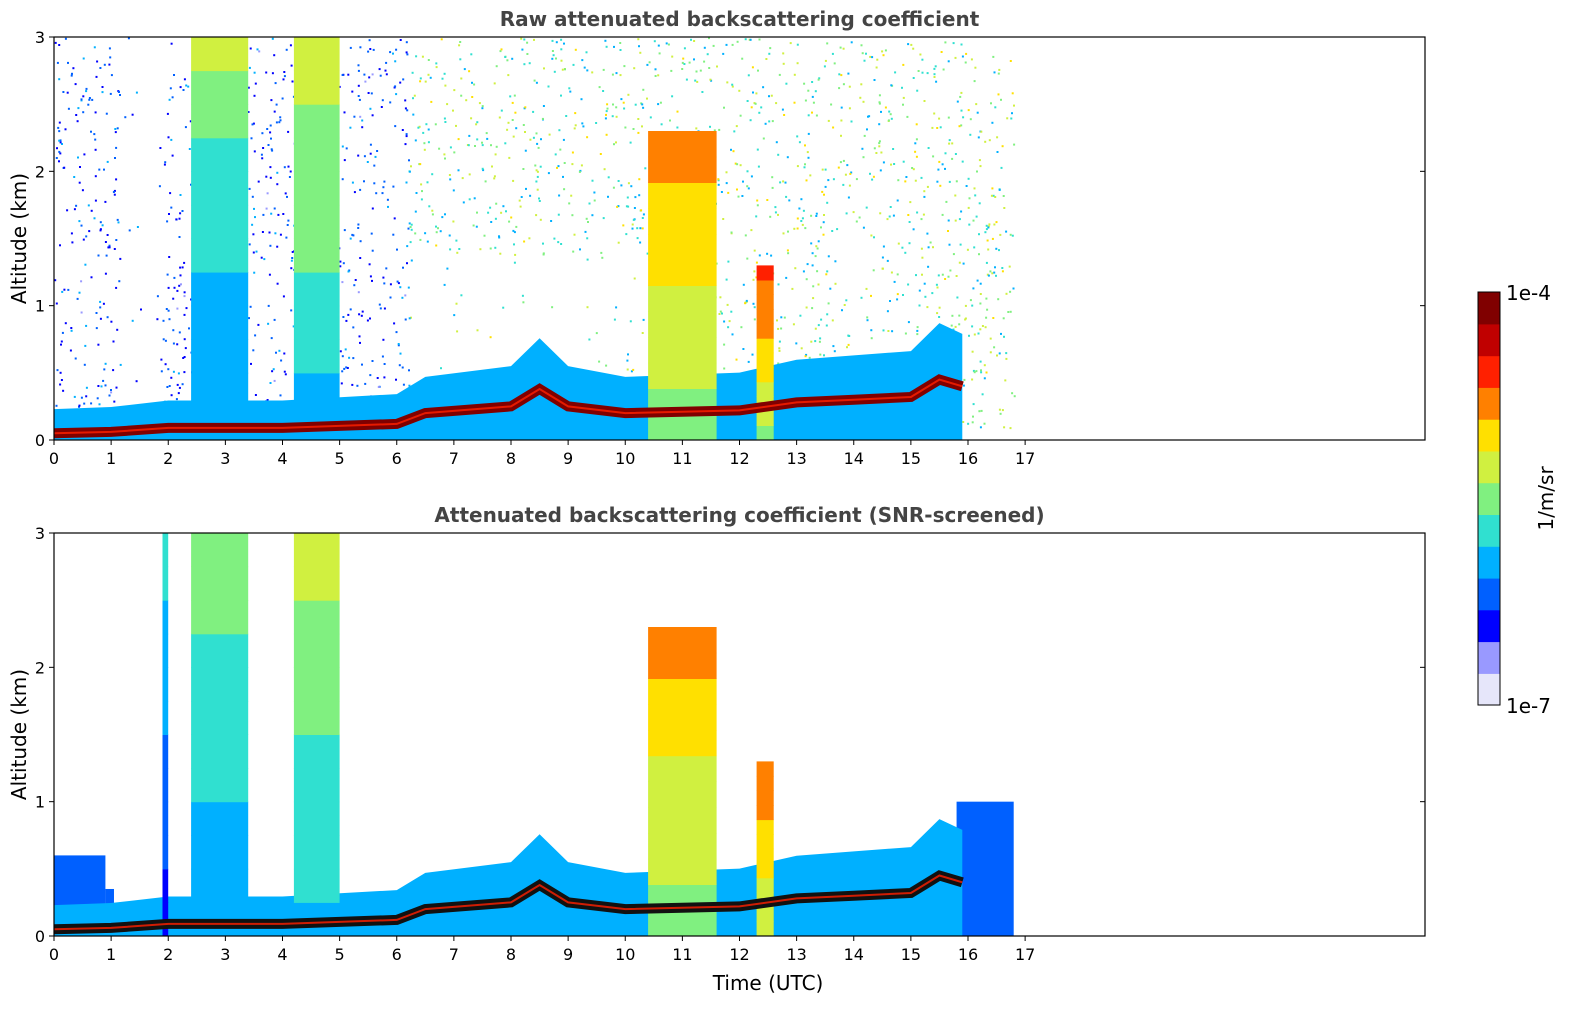 Image resolution: width=1595 pixels, height=1020 pixels. I want to click on x-tick-label: 4, so click(282, 458).